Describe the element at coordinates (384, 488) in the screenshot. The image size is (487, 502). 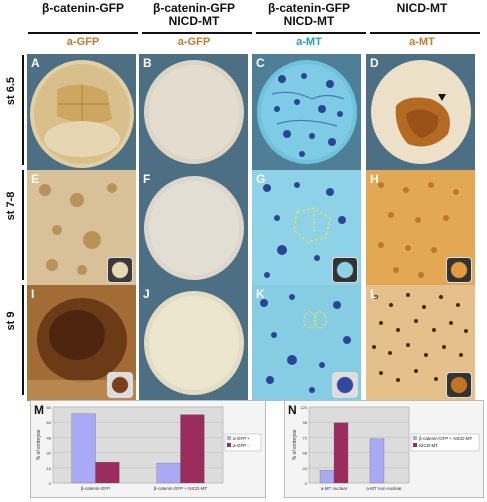
I see `x-tick-label: a-MT non-nuclear` at that location.